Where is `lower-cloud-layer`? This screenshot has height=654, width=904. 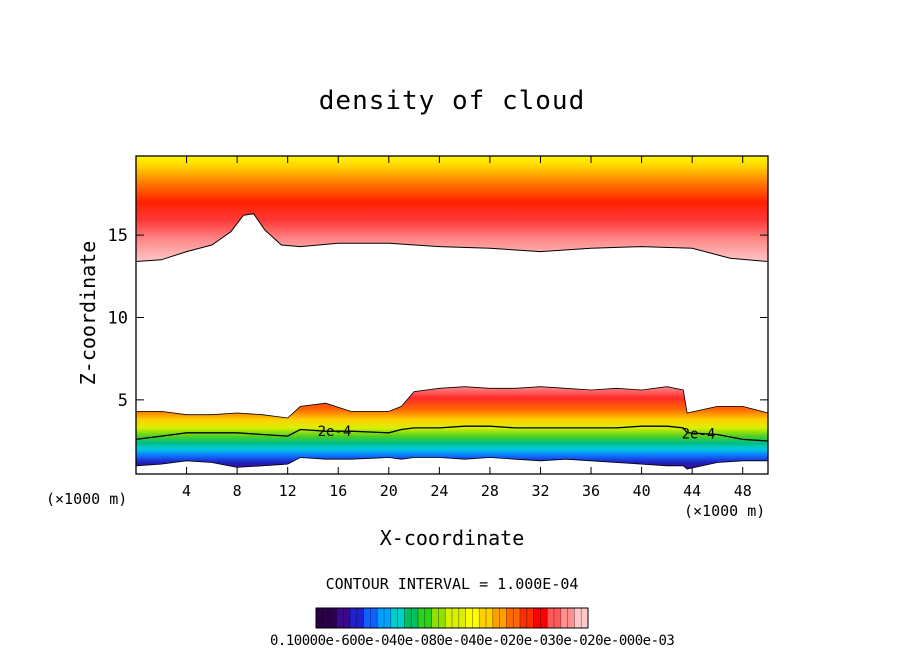 lower-cloud-layer is located at coordinates (452, 428).